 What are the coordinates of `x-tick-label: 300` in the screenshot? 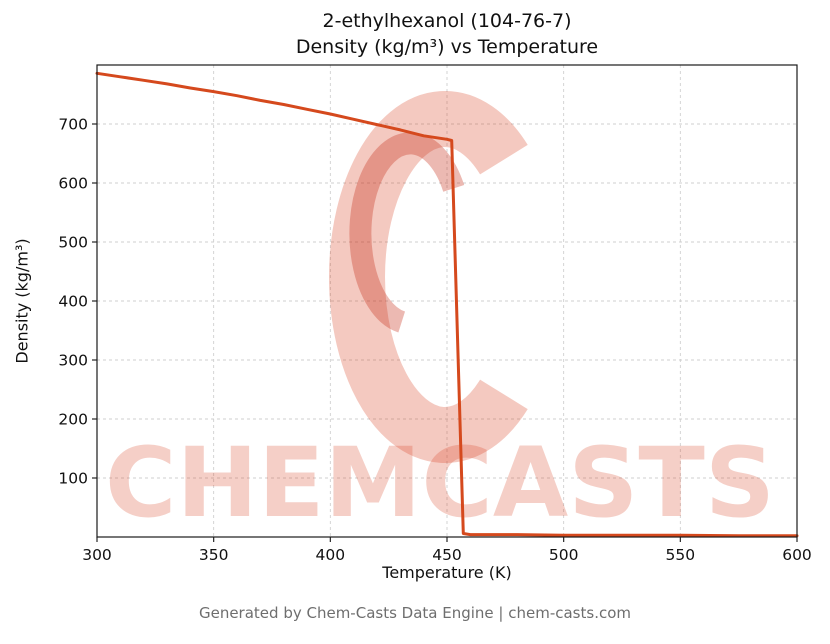 It's located at (97, 555).